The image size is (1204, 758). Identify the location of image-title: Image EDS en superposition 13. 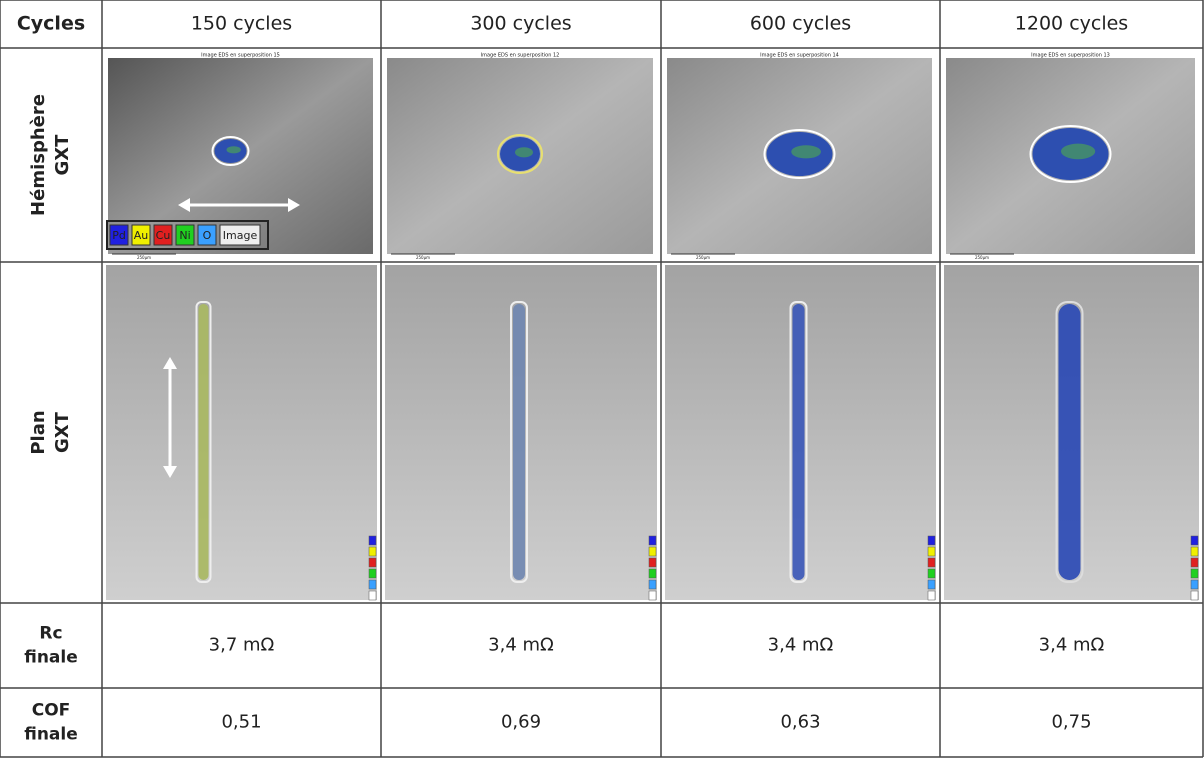
(1070, 56).